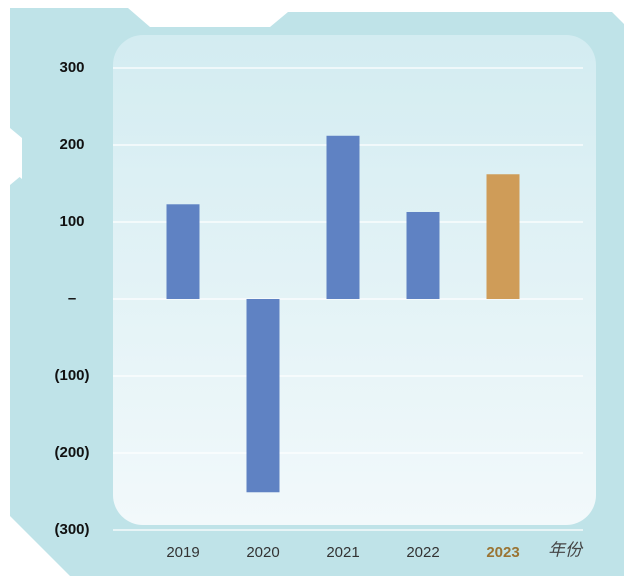 This screenshot has width=625, height=576. What do you see at coordinates (71, 221) in the screenshot?
I see `y-tick-label: 100` at bounding box center [71, 221].